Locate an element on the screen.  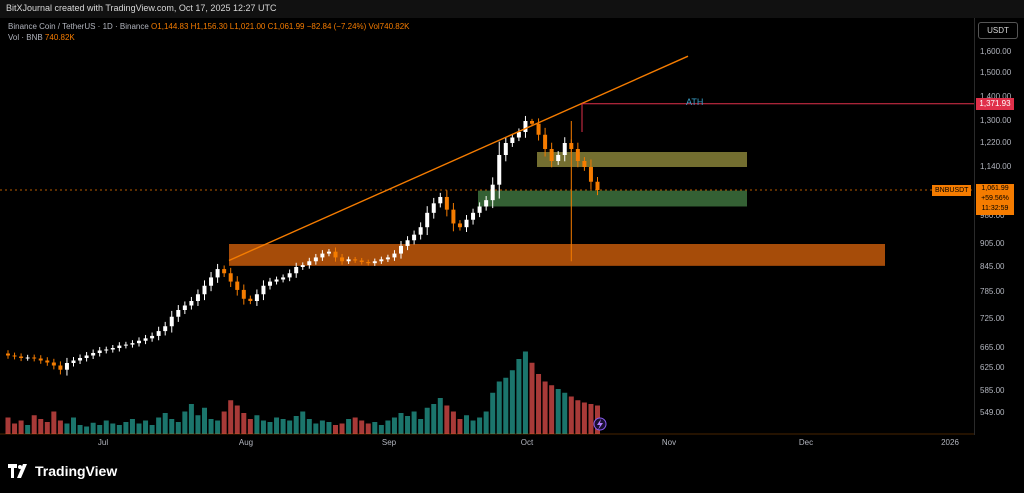
price-tick-label: 1,500.00 is located at coordinates (996, 72).